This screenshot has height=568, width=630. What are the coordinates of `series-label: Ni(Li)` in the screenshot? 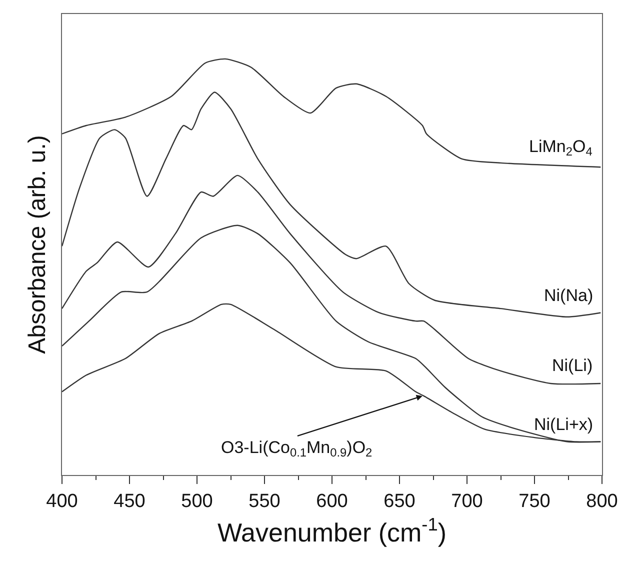 It's located at (572, 365).